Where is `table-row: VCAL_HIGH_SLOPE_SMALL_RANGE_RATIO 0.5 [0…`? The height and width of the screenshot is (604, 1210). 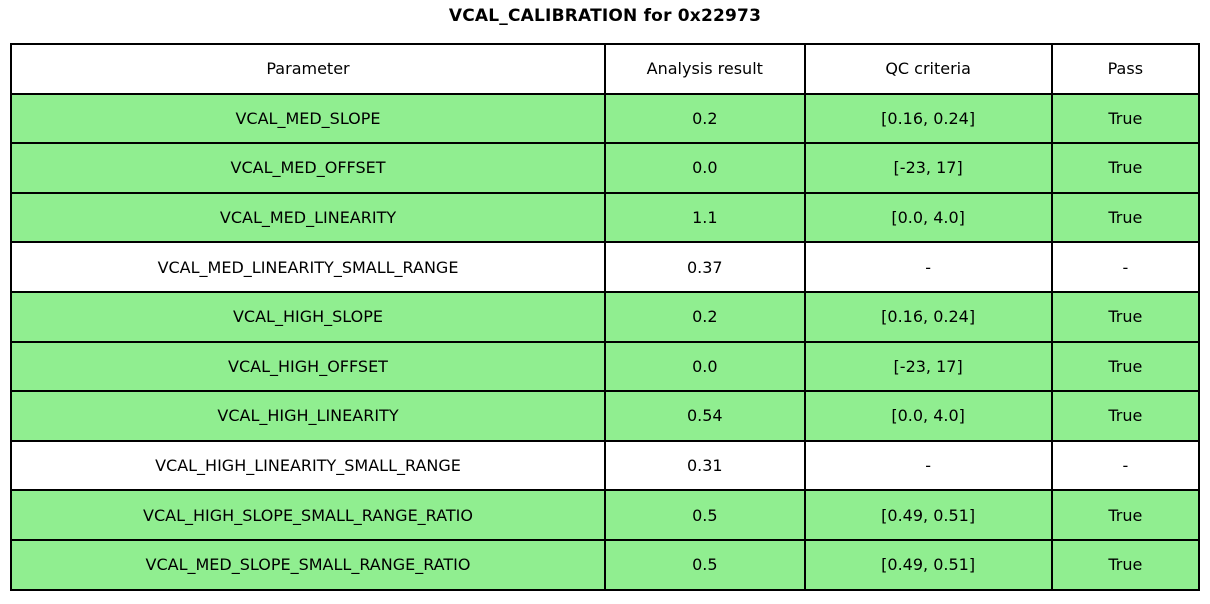
table-row: VCAL_HIGH_SLOPE_SMALL_RANGE_RATIO 0.5 [0… is located at coordinates (605, 515).